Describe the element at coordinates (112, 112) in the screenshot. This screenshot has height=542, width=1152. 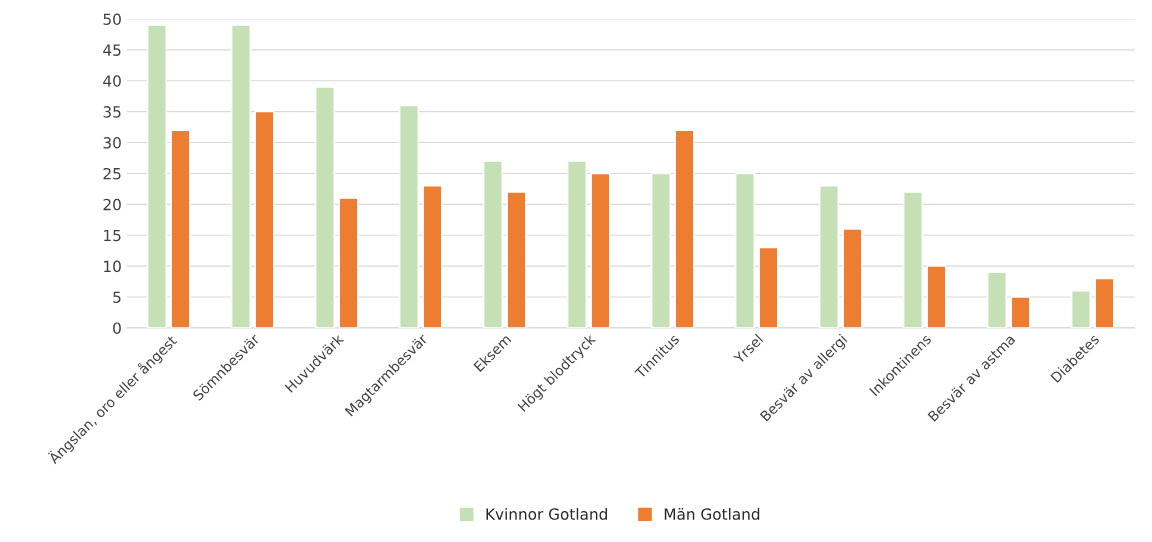
I see `y-tick-label: 35` at that location.